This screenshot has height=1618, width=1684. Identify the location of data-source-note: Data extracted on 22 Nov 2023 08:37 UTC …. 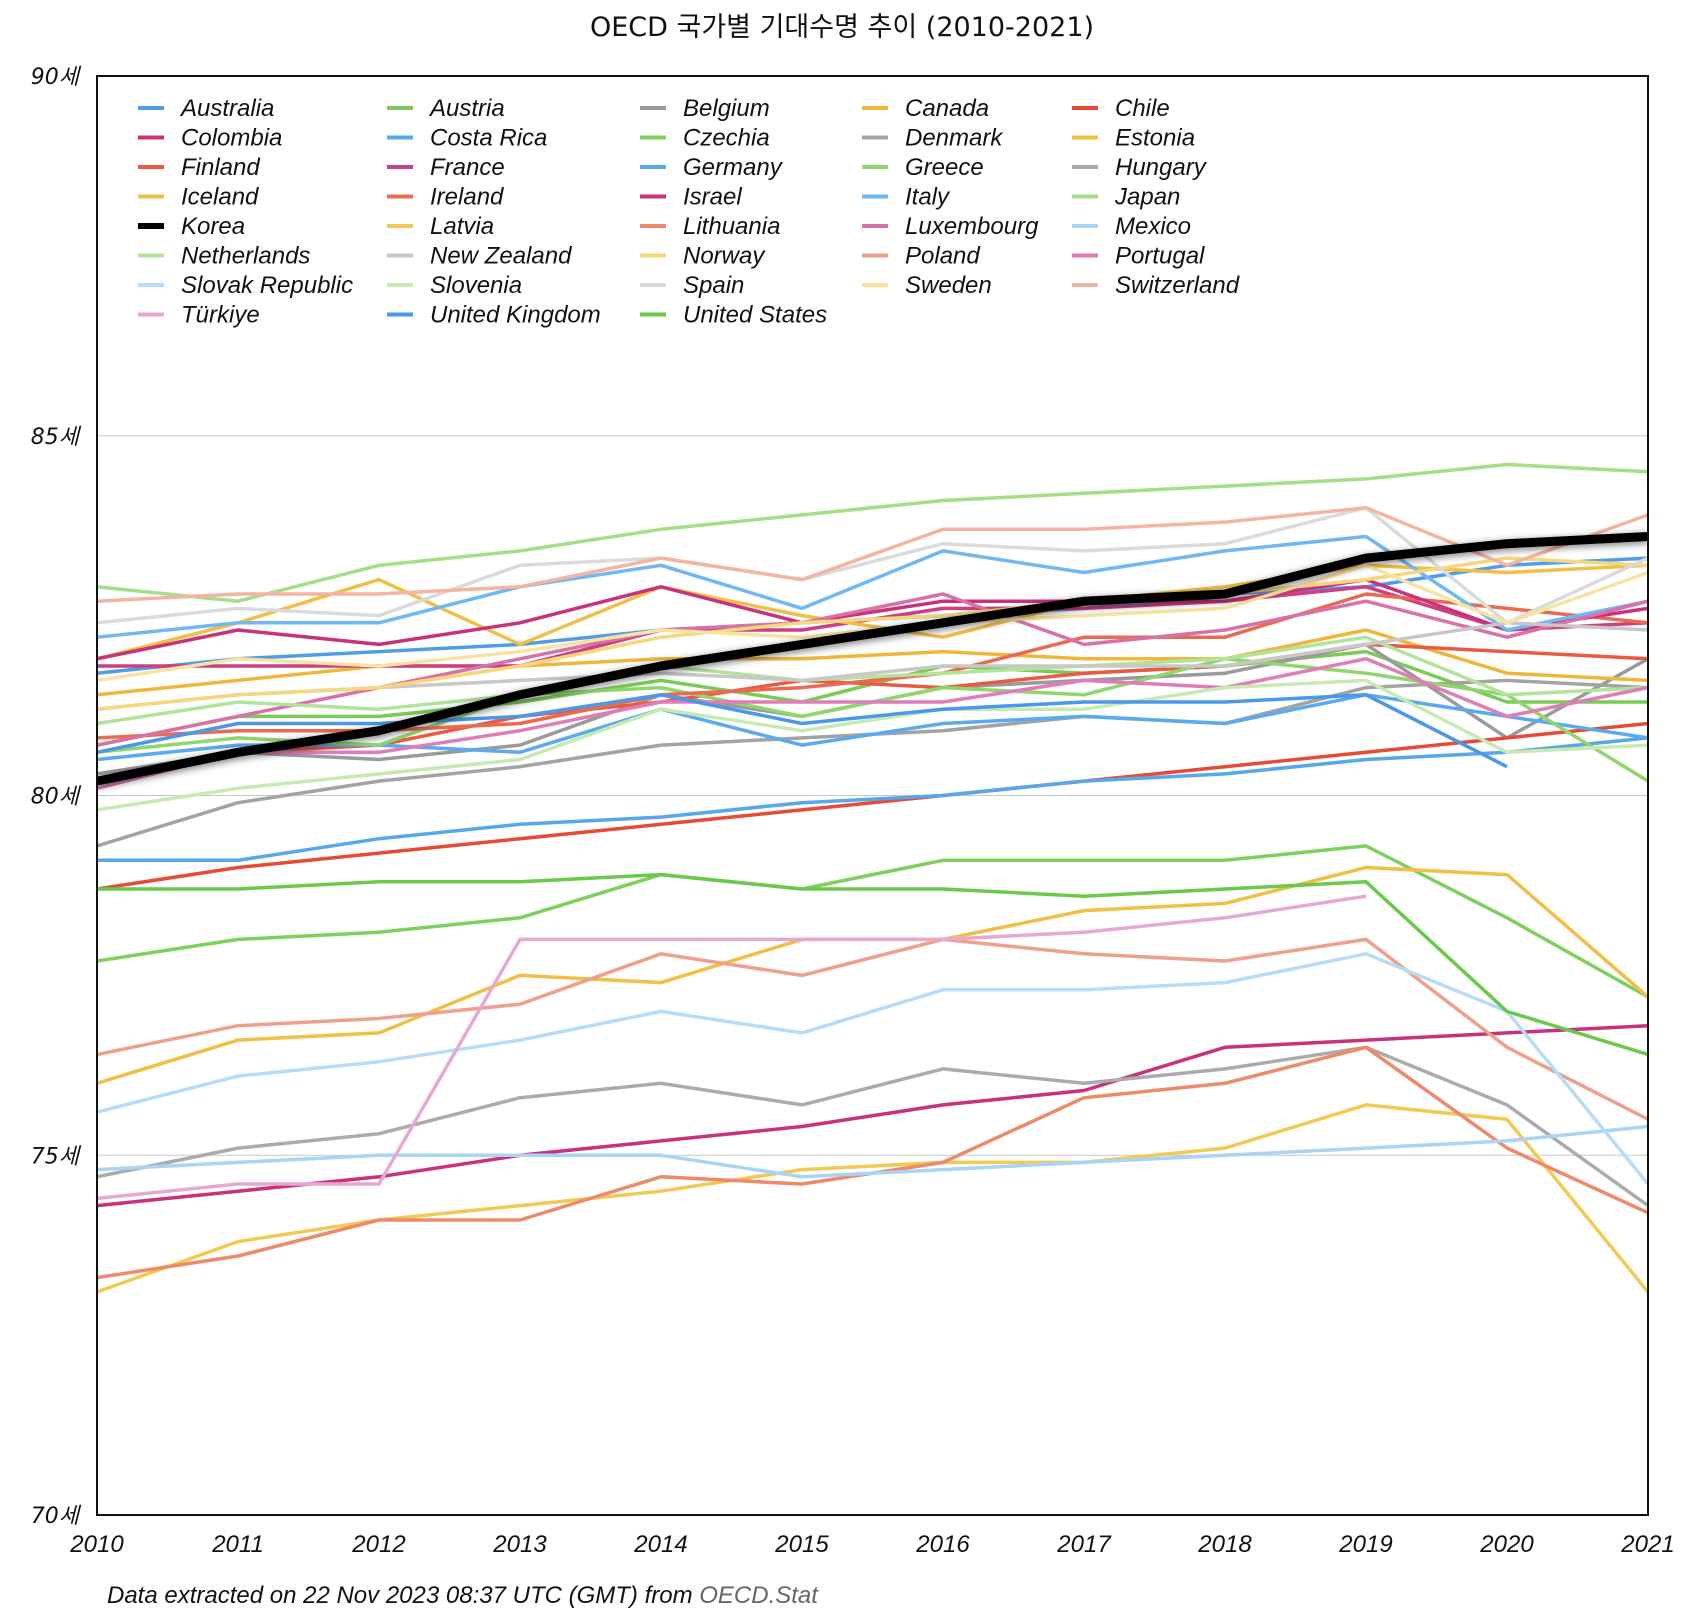
(462, 1596).